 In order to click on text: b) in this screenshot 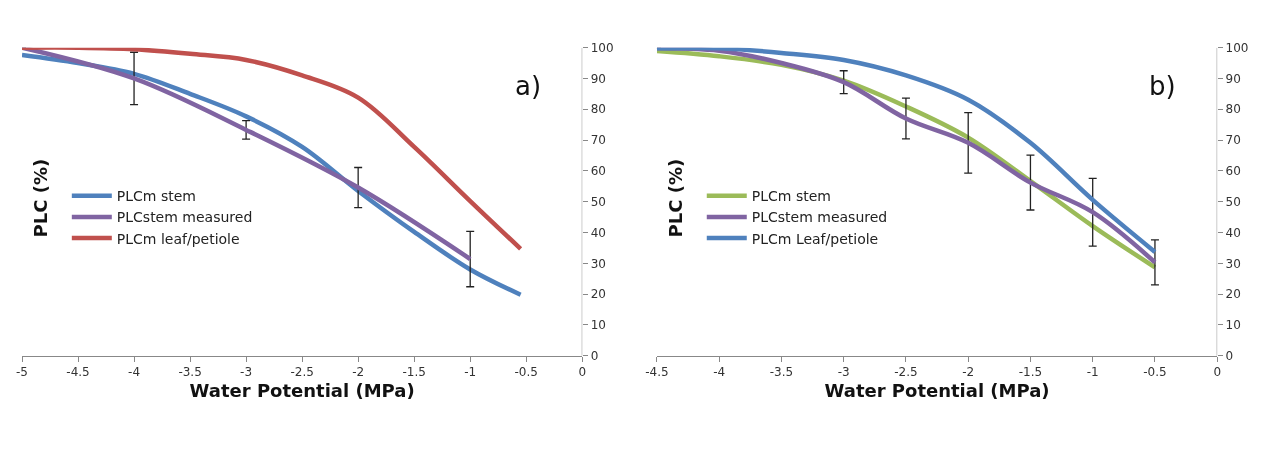, I will do `click(1162, 86)`.